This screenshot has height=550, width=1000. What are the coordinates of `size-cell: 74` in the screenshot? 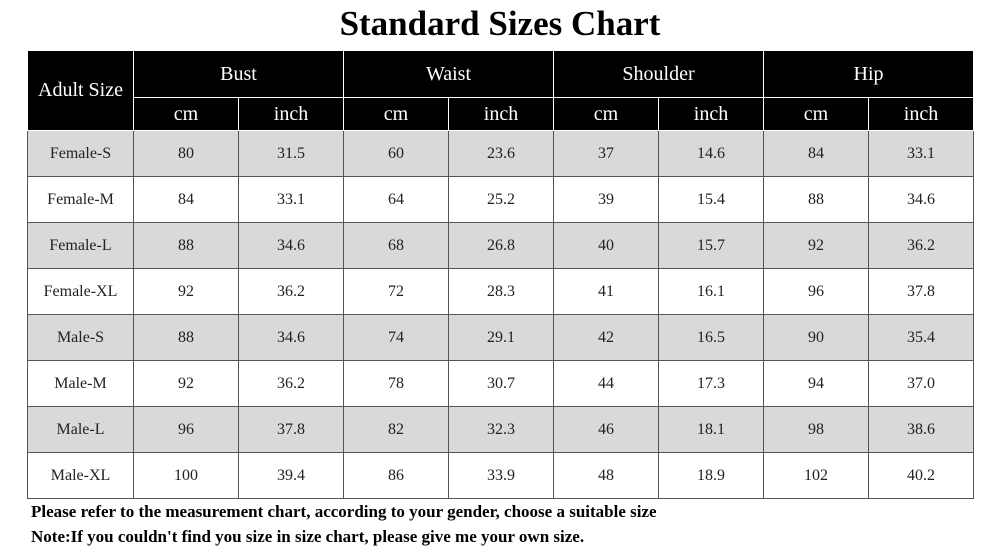 It's located at (396, 337).